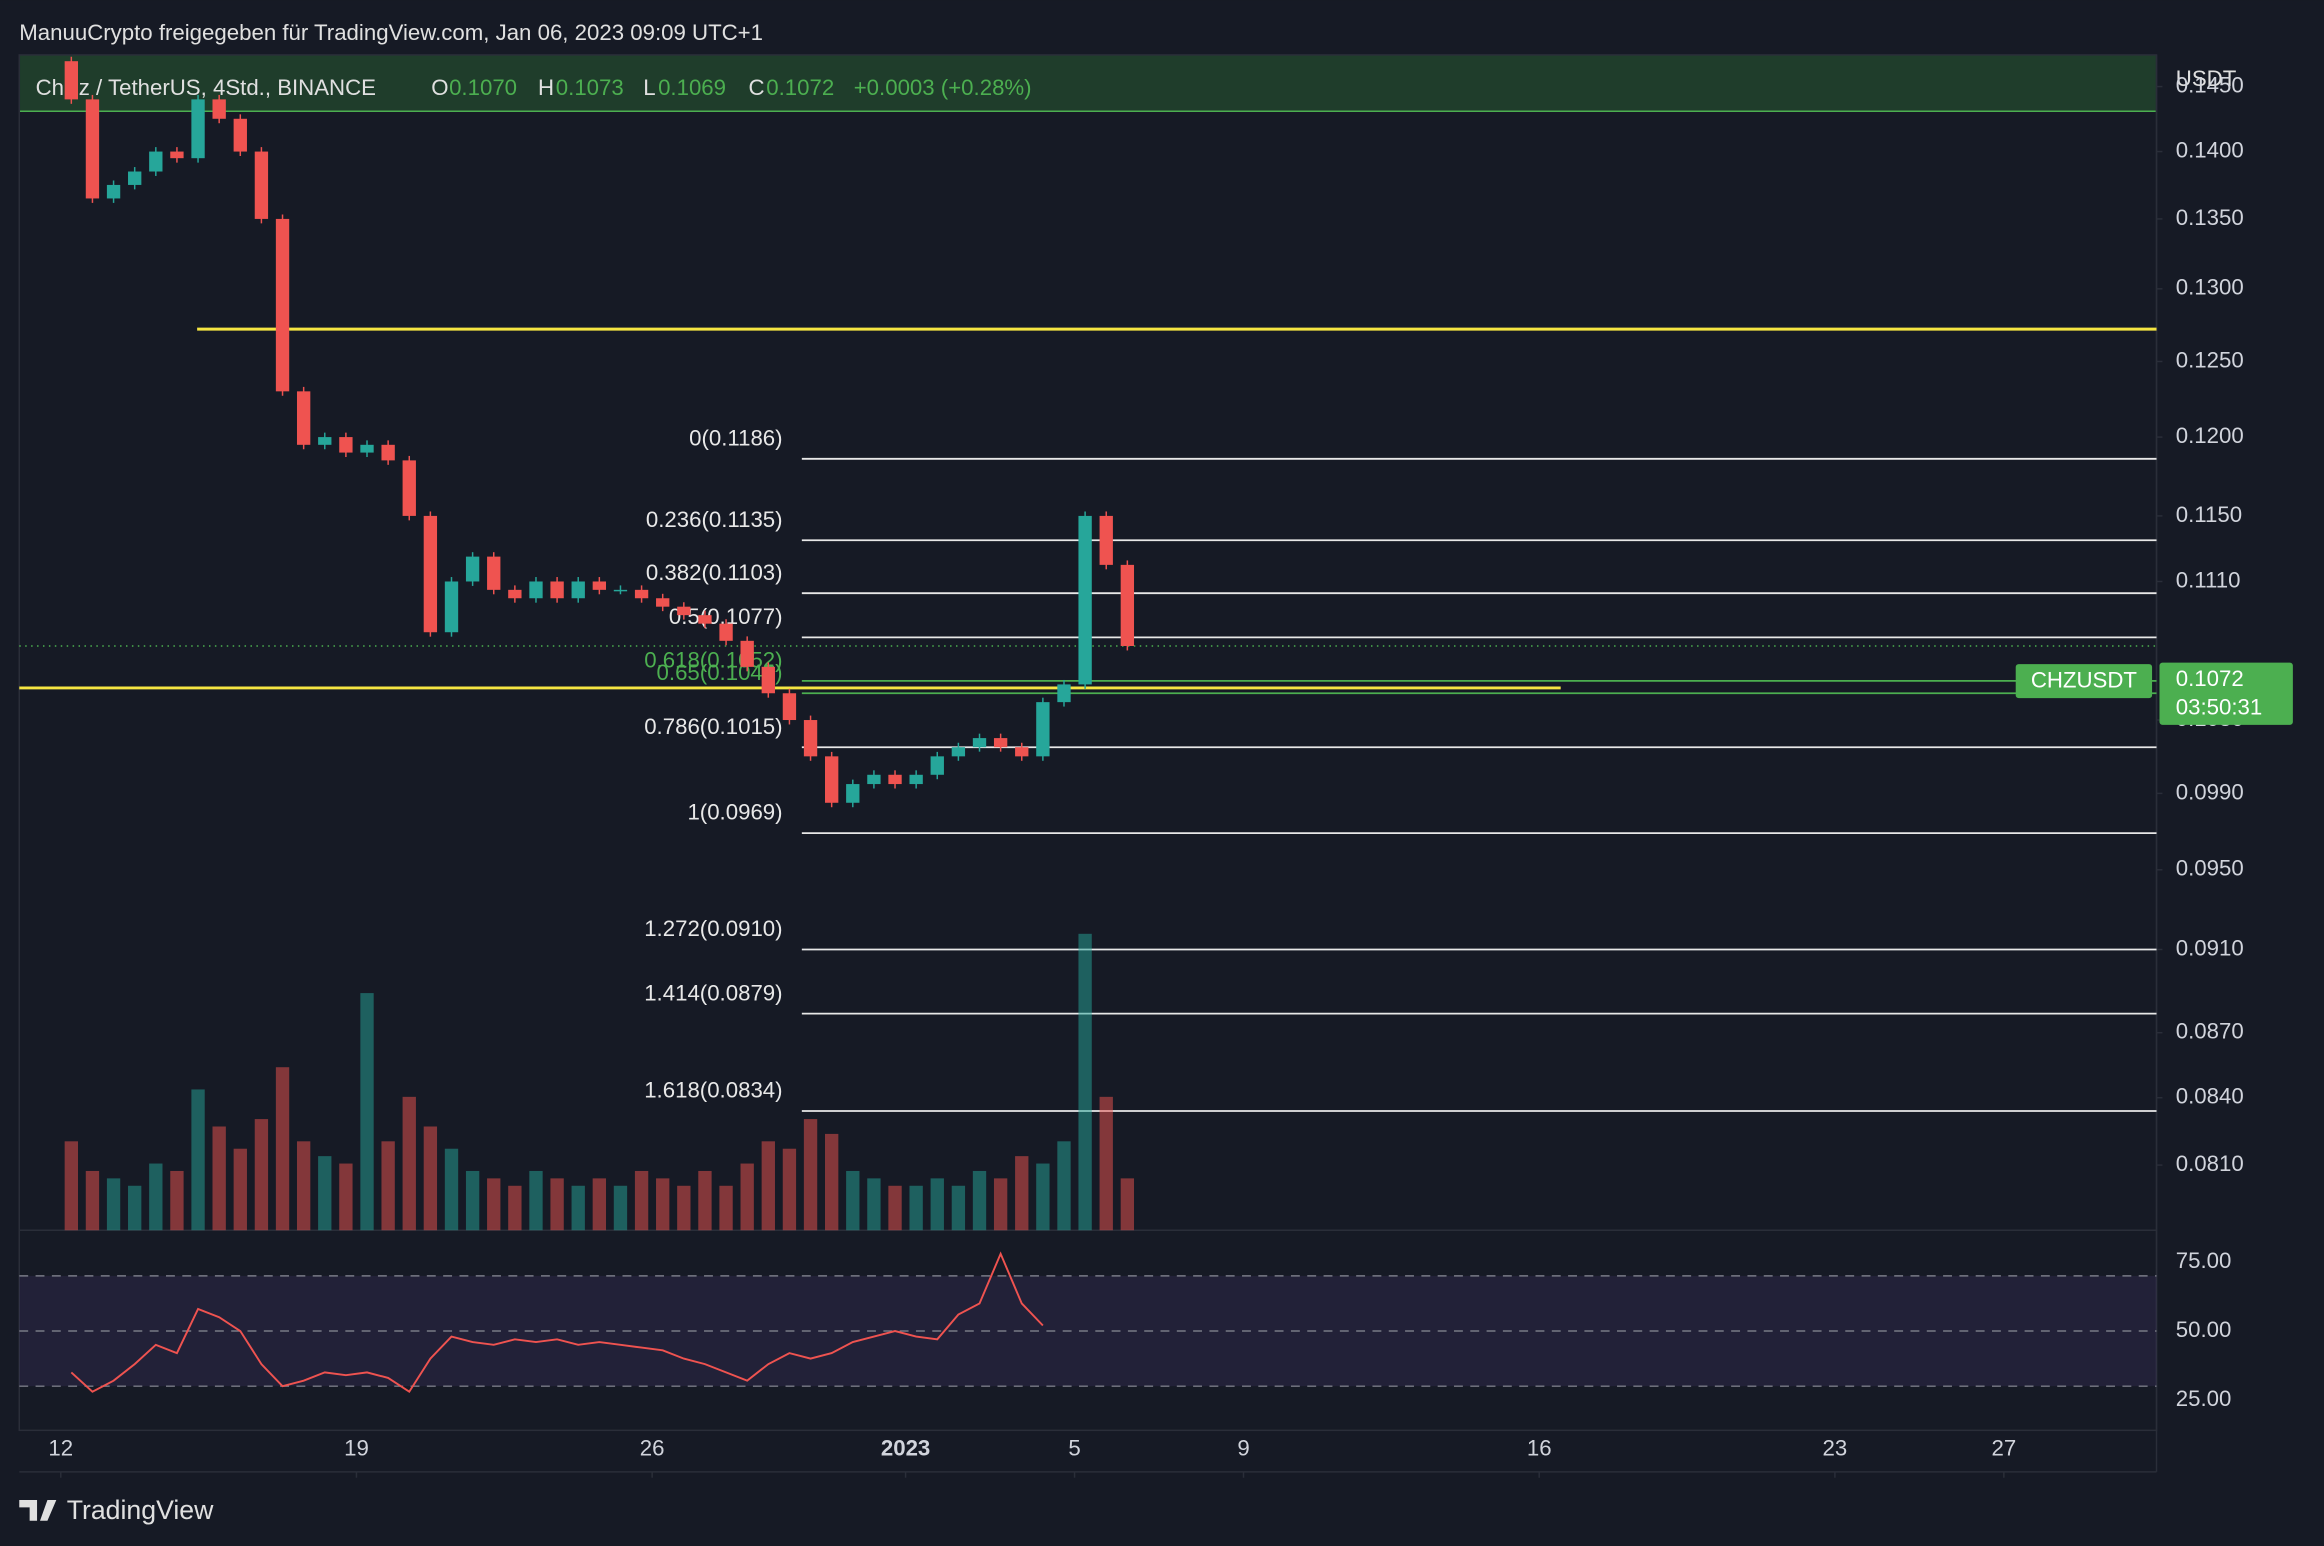  What do you see at coordinates (2210, 678) in the screenshot?
I see `last-price: 0.1072` at bounding box center [2210, 678].